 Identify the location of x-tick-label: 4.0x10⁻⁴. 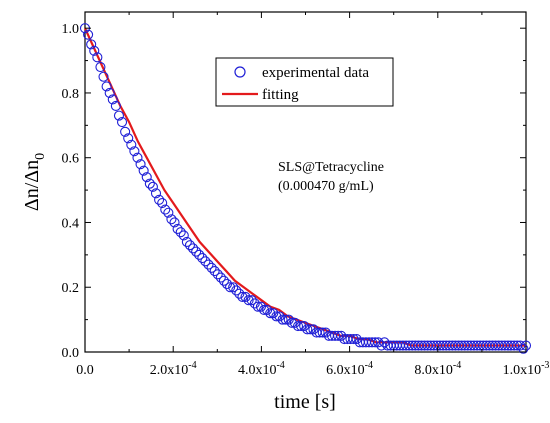
(261, 369).